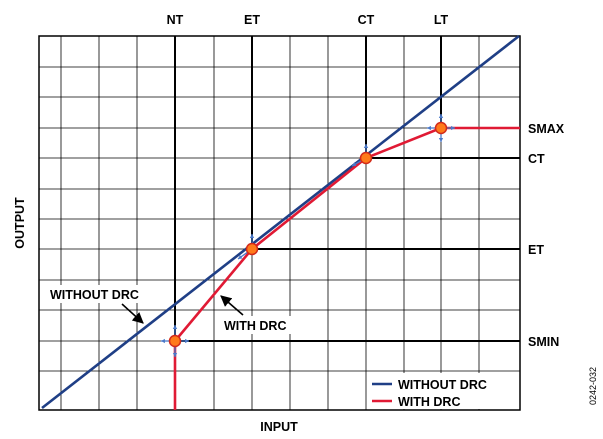 The image size is (603, 439). Describe the element at coordinates (366, 158) in the screenshot. I see `knee-point-ct` at that location.